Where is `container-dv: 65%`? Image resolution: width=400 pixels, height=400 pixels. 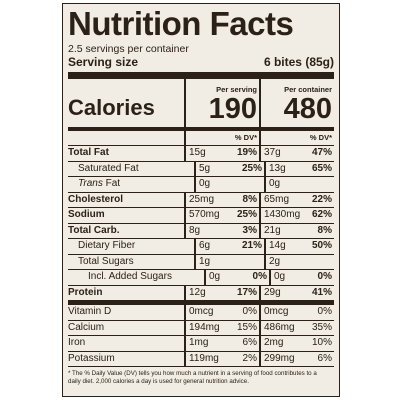 container-dv: 65% is located at coordinates (321, 168).